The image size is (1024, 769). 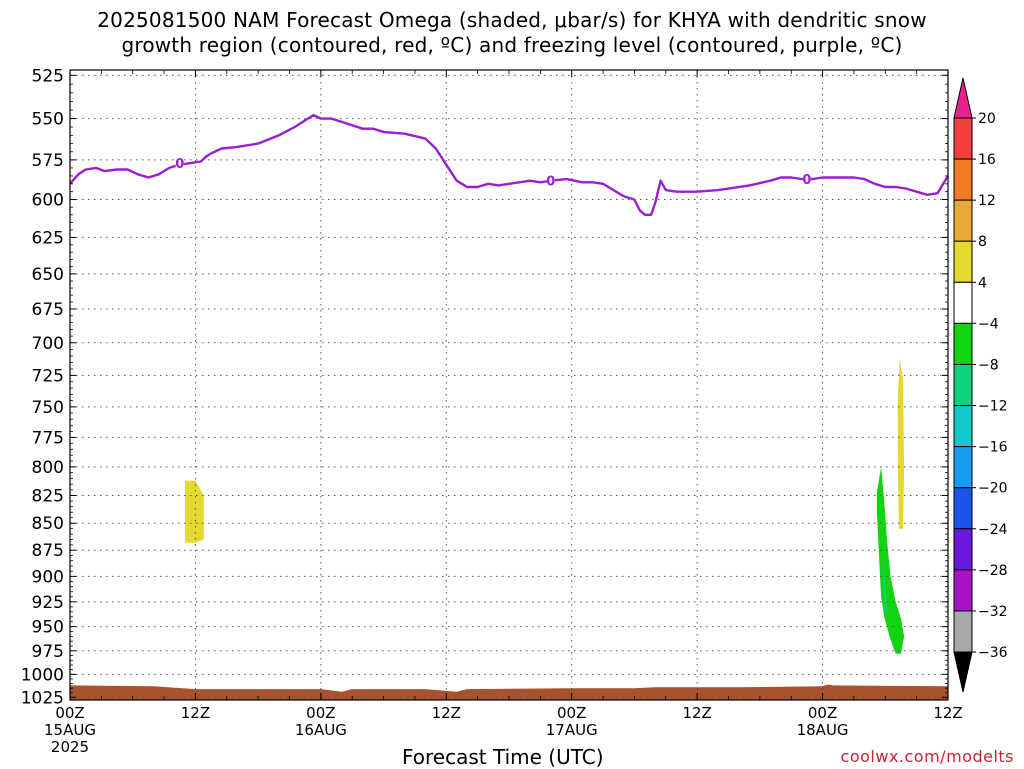 I want to click on y-tick-label: 525, so click(x=48, y=76).